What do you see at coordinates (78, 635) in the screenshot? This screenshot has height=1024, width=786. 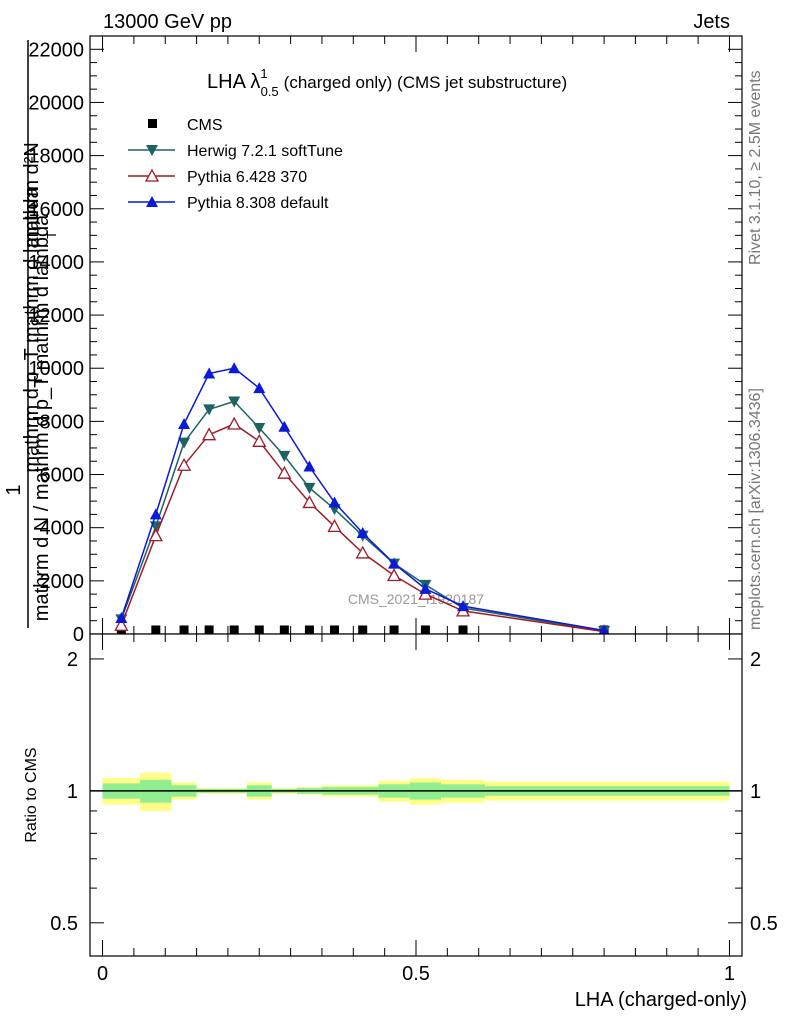 I see `y-tick-label: 0` at bounding box center [78, 635].